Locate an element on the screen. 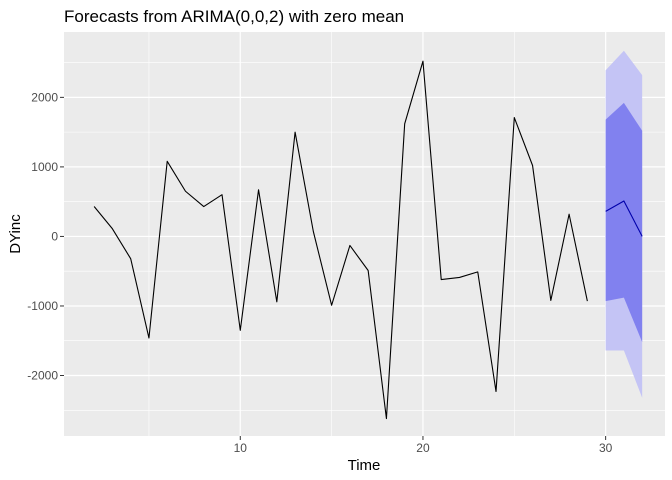 The height and width of the screenshot is (480, 672). y-tick-label: 2000 is located at coordinates (44, 97).